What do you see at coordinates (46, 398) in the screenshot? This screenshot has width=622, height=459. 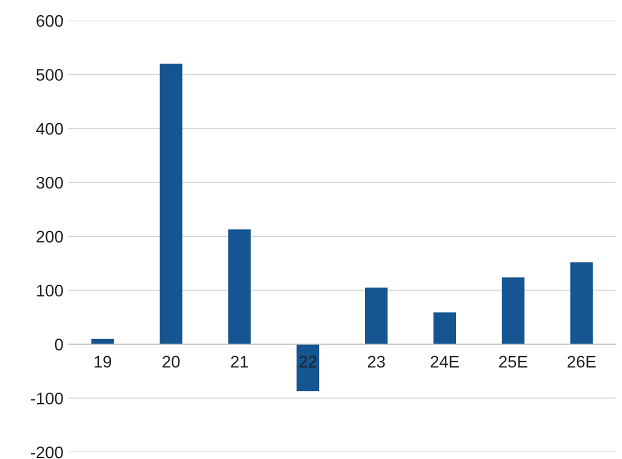 I see `y-tick-label: -100` at bounding box center [46, 398].